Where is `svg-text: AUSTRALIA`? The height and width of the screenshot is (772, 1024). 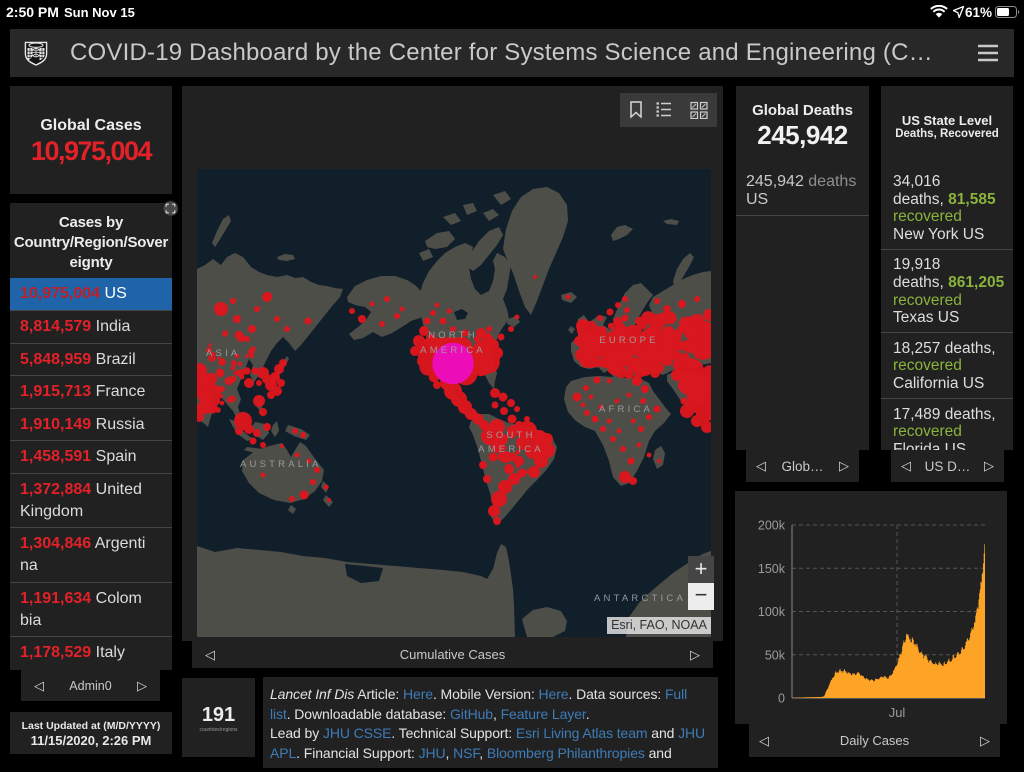
svg-text: AUSTRALIA is located at coordinates (281, 464).